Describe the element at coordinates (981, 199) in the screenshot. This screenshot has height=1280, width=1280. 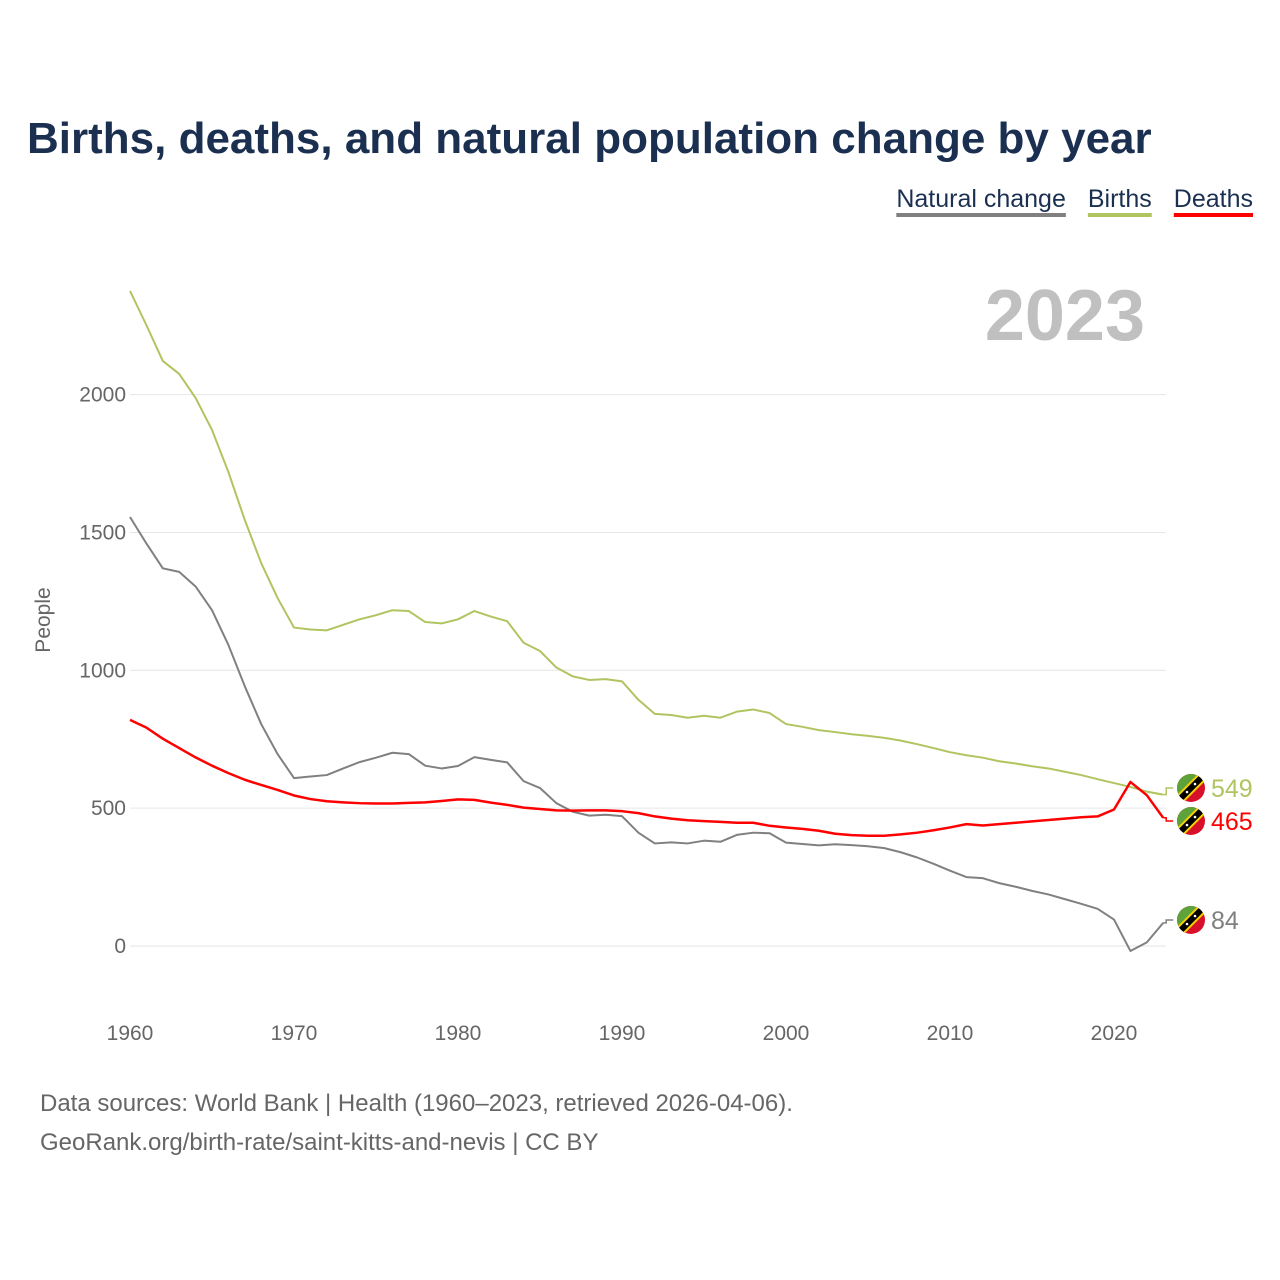
I see `legend-item-natural-change: Natural change` at that location.